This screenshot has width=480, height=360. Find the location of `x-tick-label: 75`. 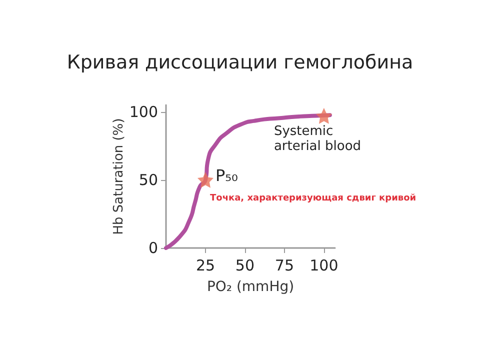

x-tick-label: 75 is located at coordinates (284, 265).